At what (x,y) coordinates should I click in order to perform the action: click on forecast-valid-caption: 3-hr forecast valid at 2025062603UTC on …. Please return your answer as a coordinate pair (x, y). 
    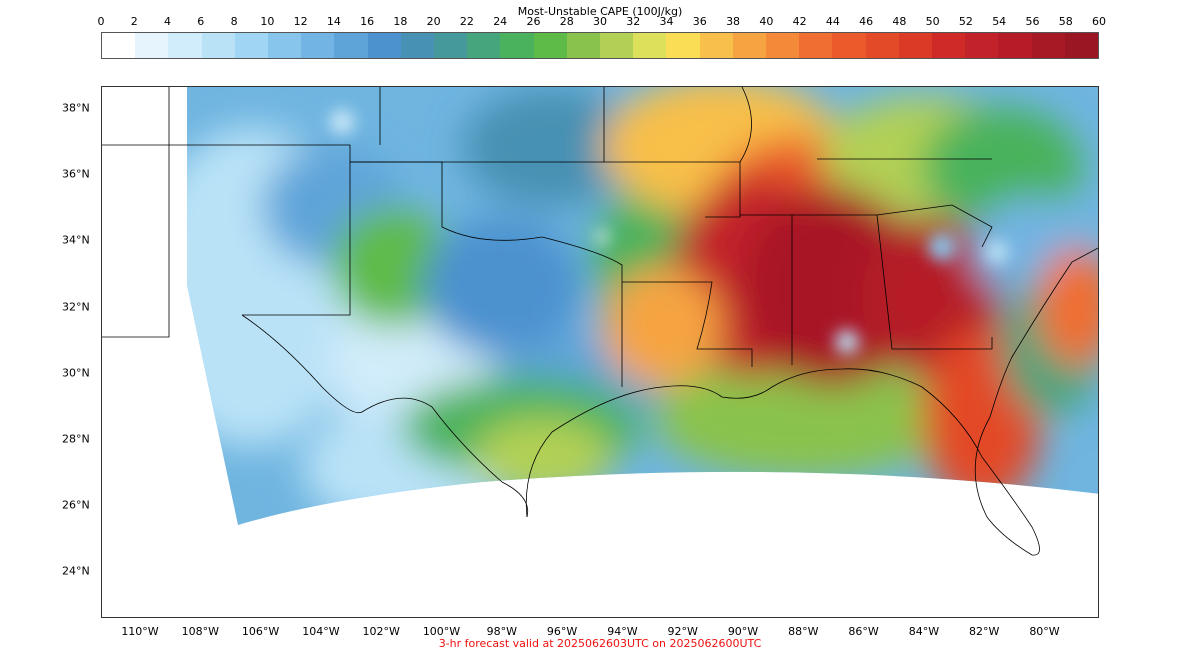
    Looking at the image, I should click on (600, 643).